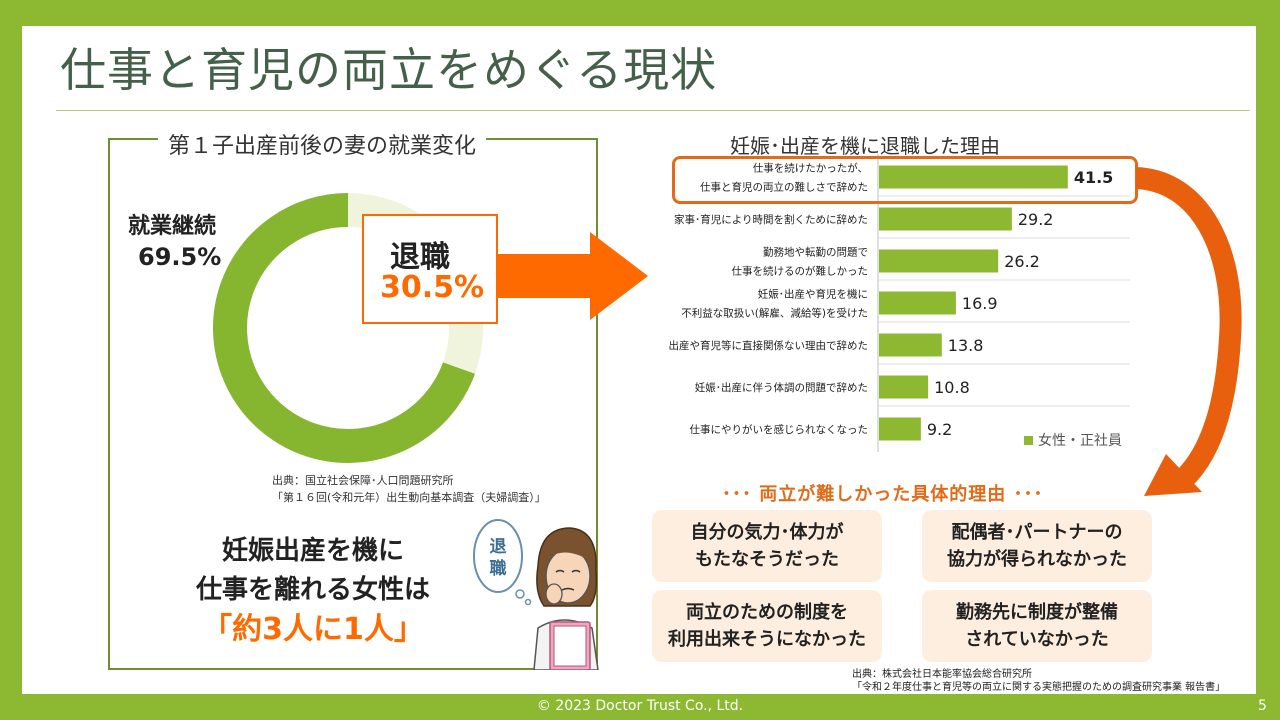 The height and width of the screenshot is (720, 1280). Describe the element at coordinates (409, 497) in the screenshot. I see `left-source-line2: 「第１６回(令和元年）出生動向基本調査（夫婦調査）」` at that location.